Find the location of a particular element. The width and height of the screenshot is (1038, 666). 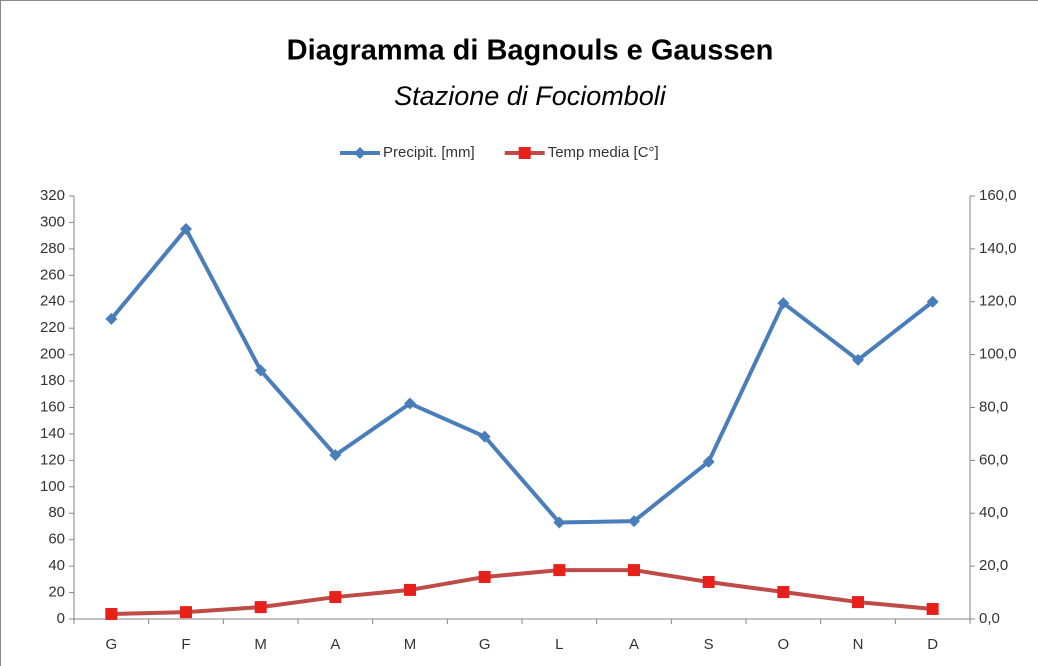

y-tick-label: 140 is located at coordinates (52, 433).